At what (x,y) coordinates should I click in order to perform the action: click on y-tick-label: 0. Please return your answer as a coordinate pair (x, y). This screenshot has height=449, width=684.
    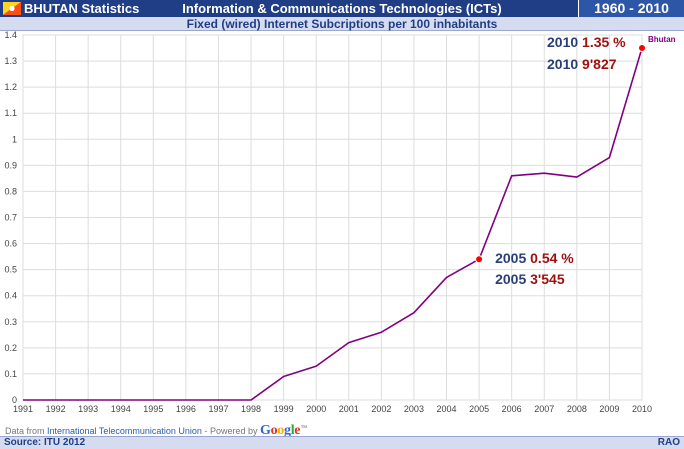
    Looking at the image, I should click on (14, 400).